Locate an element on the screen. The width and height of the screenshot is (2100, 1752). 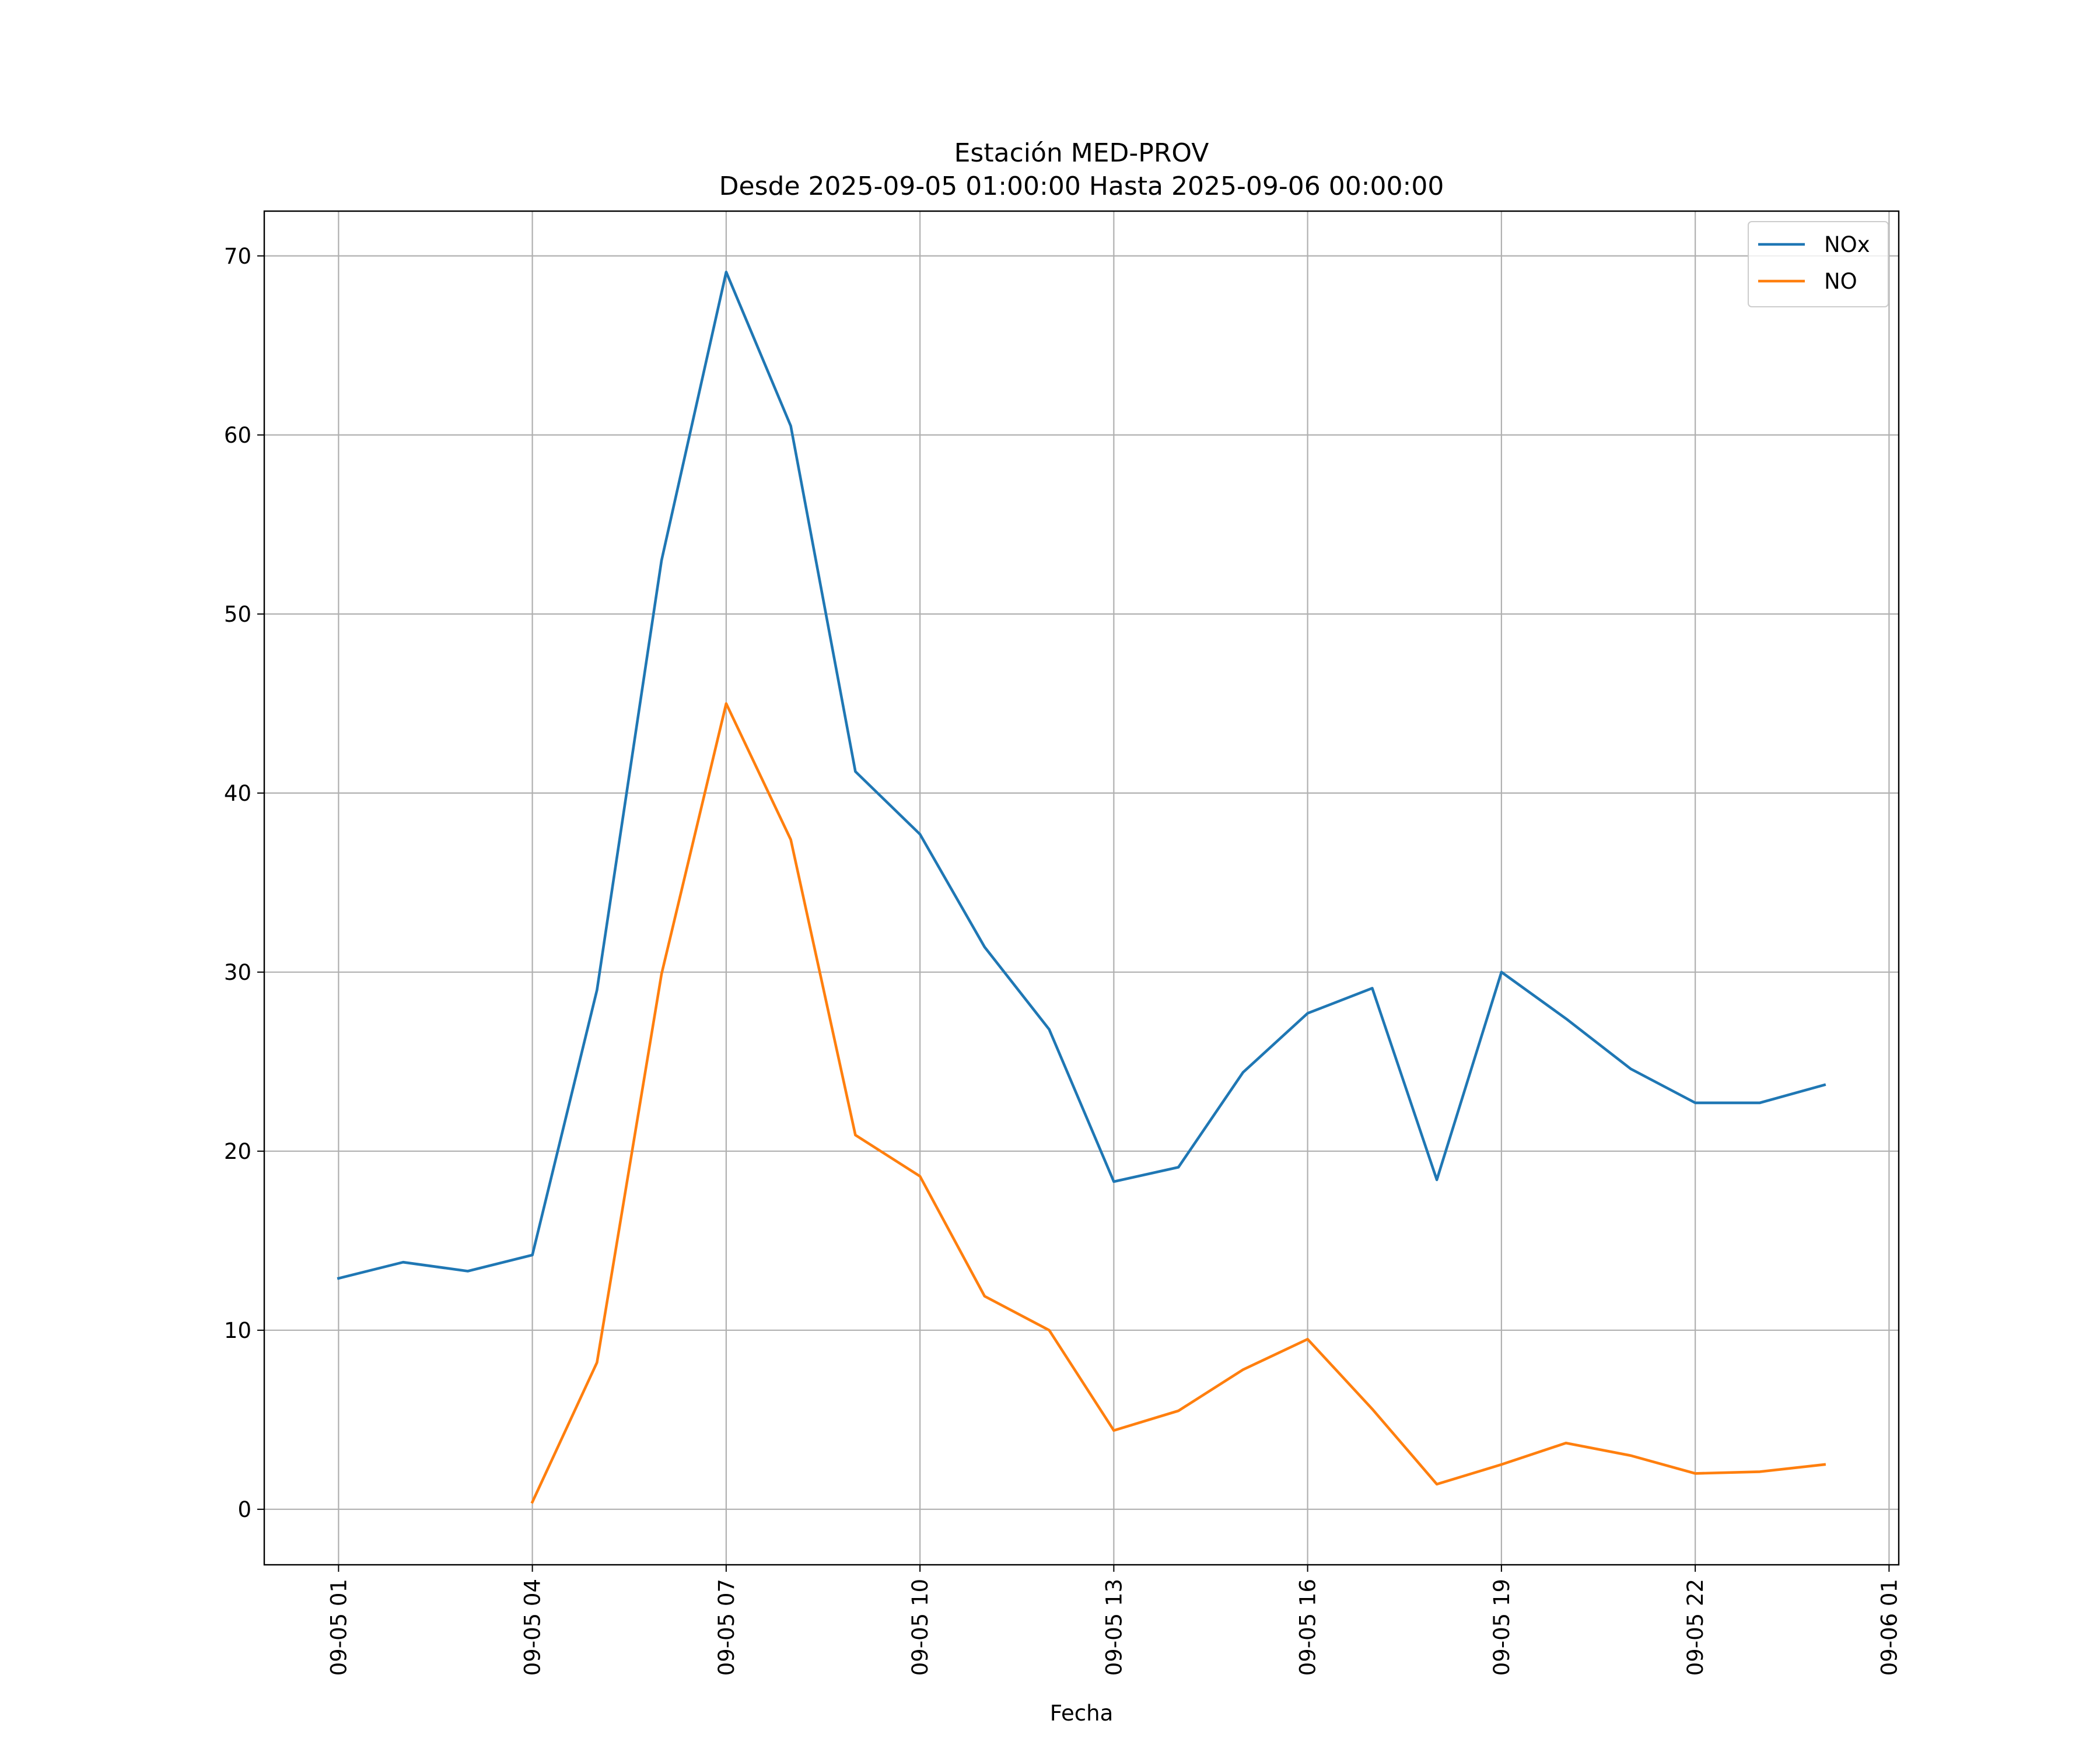
x-tick-label: 09-05 01 is located at coordinates (338, 1627).